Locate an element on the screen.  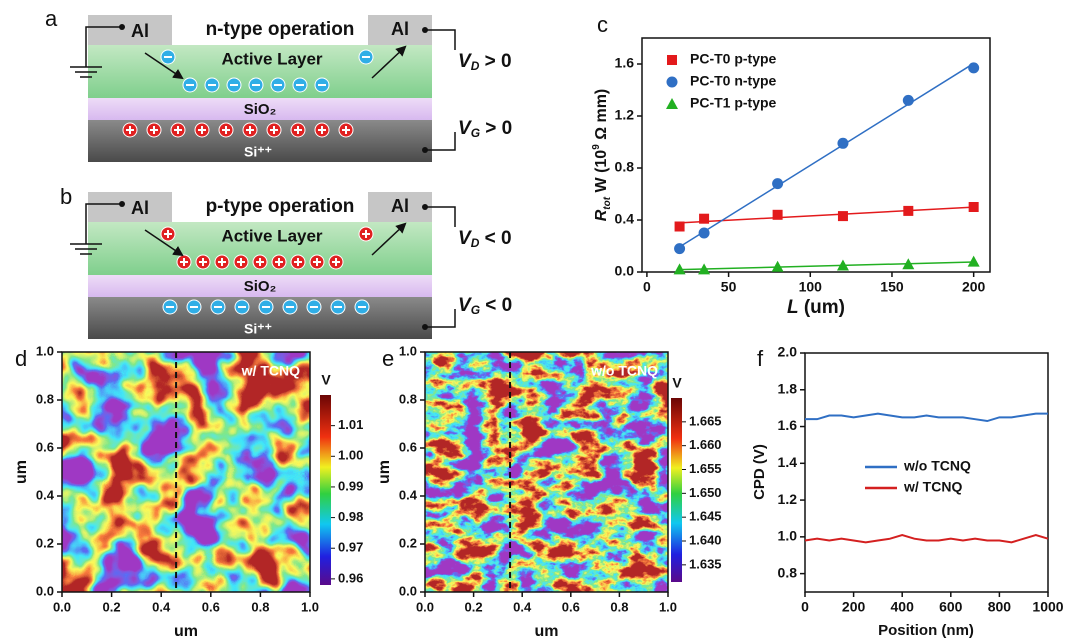
x-axis-label: Position (nm) is located at coordinates (926, 630).